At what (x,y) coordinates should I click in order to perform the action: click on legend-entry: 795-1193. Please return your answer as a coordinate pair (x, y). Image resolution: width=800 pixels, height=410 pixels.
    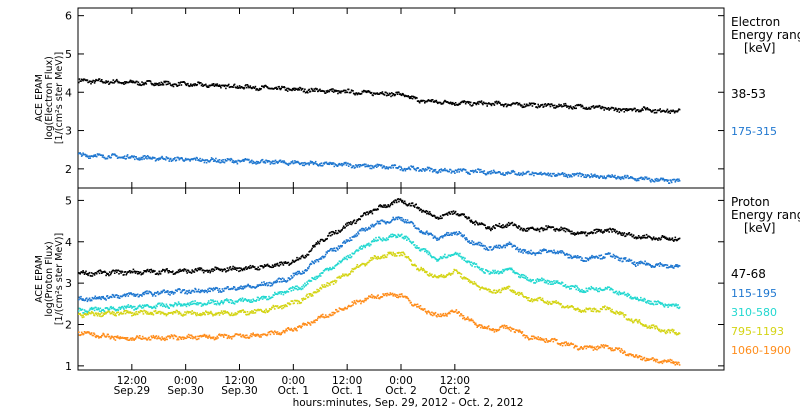
    Looking at the image, I should click on (757, 331).